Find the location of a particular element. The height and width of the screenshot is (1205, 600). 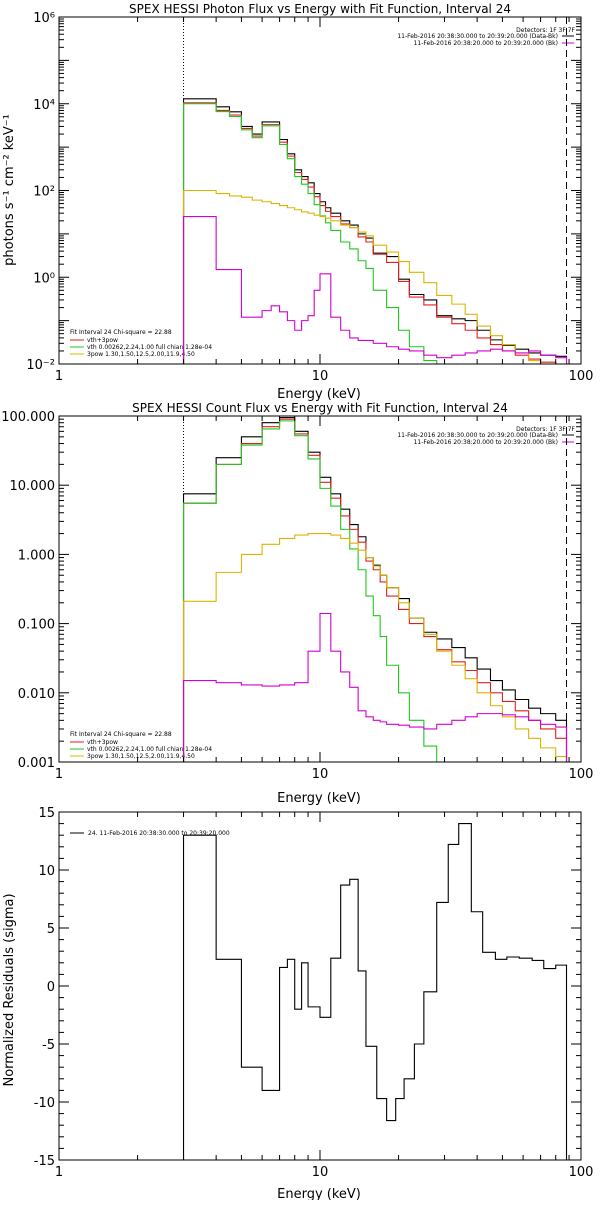

panel1-xtick-label: 1 is located at coordinates (59, 376).